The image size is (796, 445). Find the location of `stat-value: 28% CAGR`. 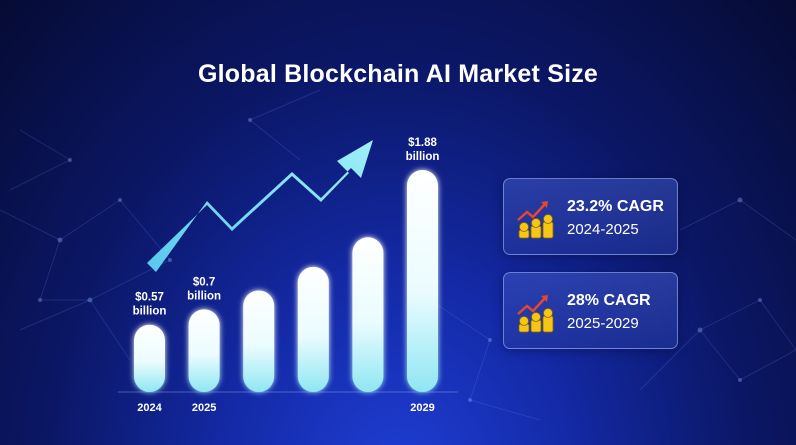

stat-value: 28% CAGR is located at coordinates (609, 300).